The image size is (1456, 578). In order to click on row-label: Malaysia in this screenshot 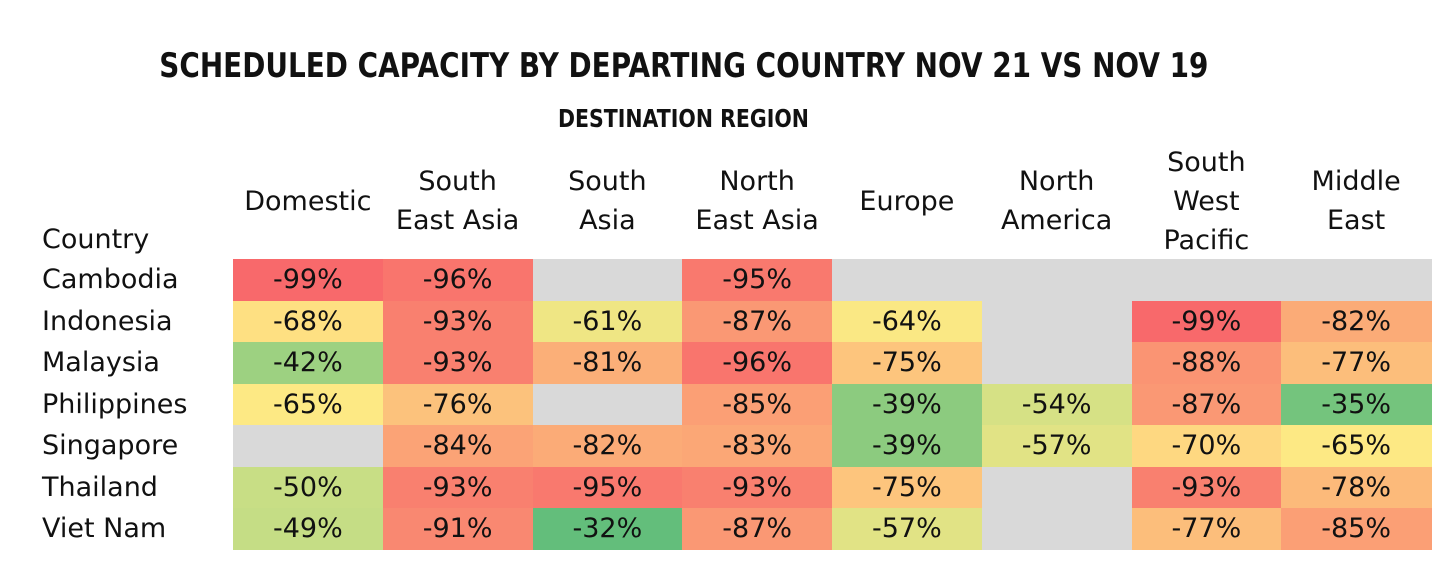, I will do `click(101, 362)`.